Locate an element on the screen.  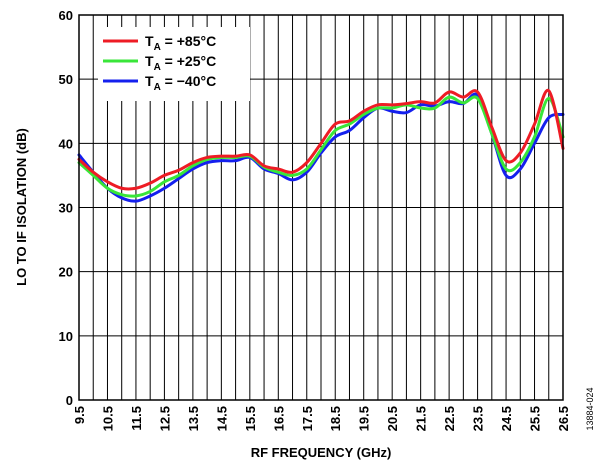
x-axis-title: RF FREQUENCY (GHz) is located at coordinates (321, 452).